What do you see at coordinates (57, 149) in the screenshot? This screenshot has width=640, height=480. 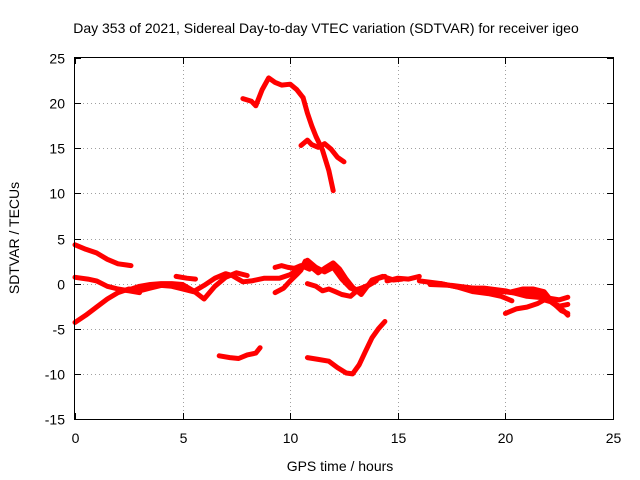 I see `y-tick-label: 15` at bounding box center [57, 149].